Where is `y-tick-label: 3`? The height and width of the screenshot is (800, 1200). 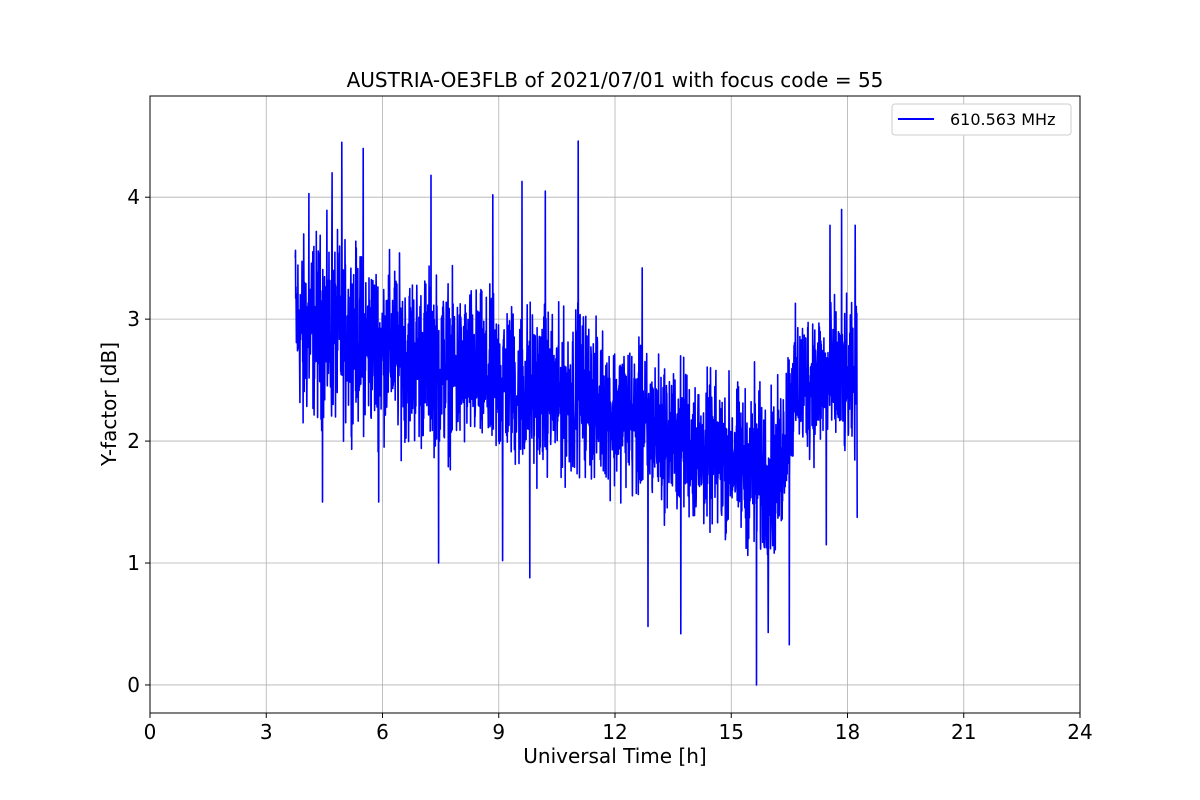 y-tick-label: 3 is located at coordinates (133, 319).